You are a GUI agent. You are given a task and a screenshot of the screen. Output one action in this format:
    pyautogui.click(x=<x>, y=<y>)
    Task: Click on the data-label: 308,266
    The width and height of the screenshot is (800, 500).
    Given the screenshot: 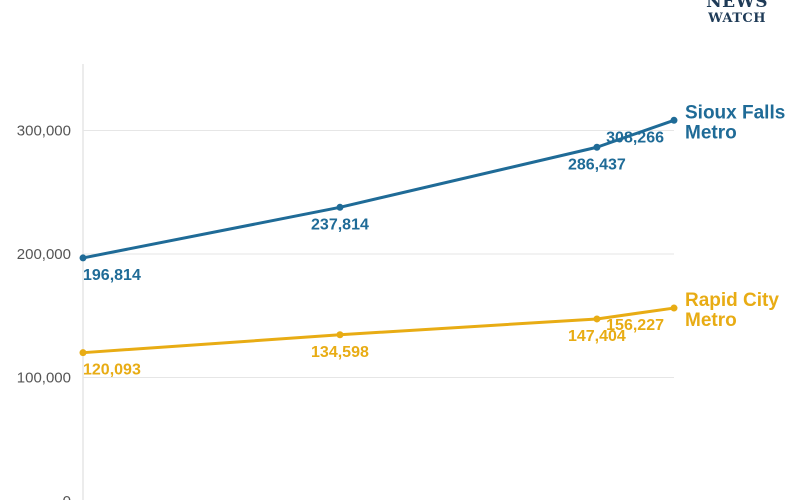 What is the action you would take?
    pyautogui.click(x=635, y=137)
    